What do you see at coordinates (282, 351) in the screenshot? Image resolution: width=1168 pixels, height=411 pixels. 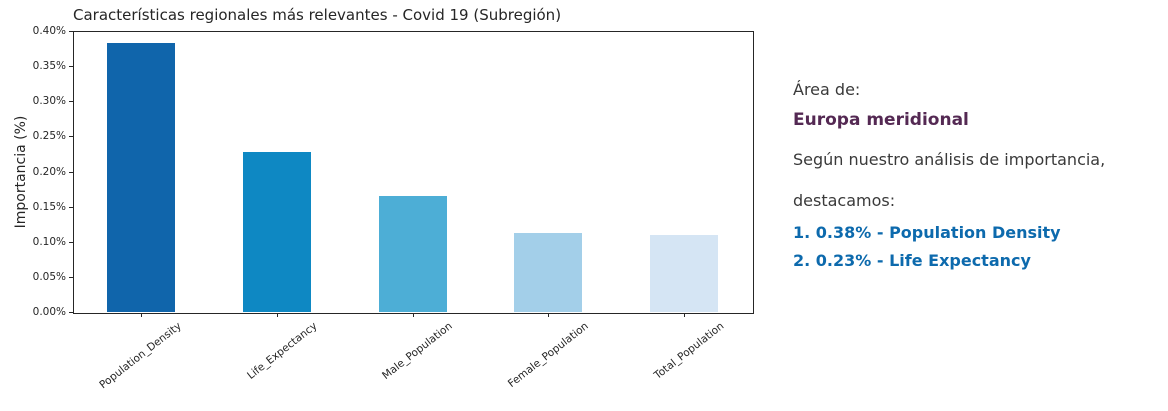 I see `x-tick-label: Life_Expectancy` at bounding box center [282, 351].